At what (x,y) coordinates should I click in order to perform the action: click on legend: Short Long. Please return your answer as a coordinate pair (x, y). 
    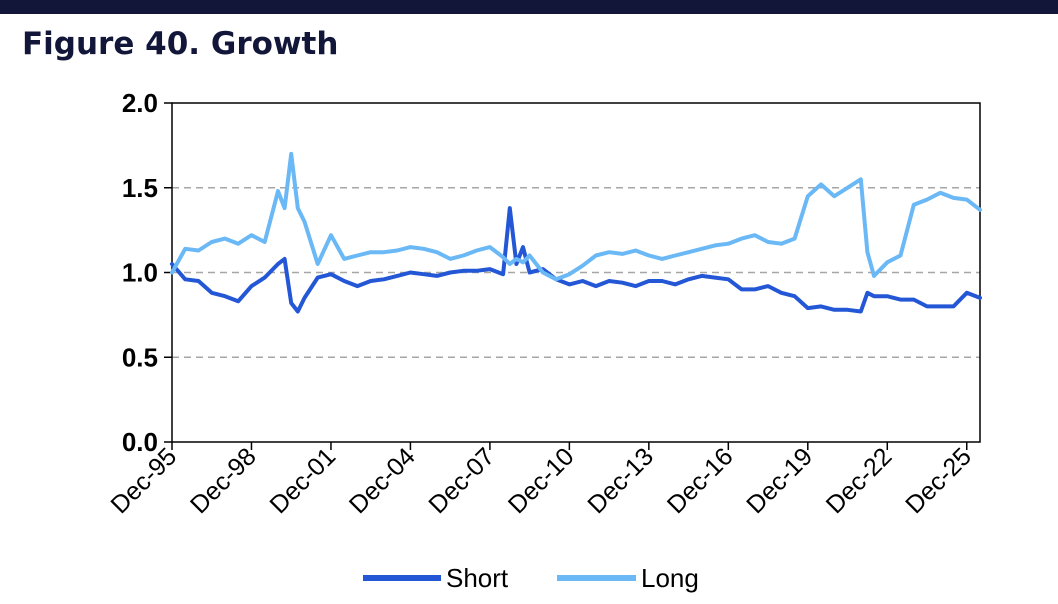
    Looking at the image, I should click on (531, 578).